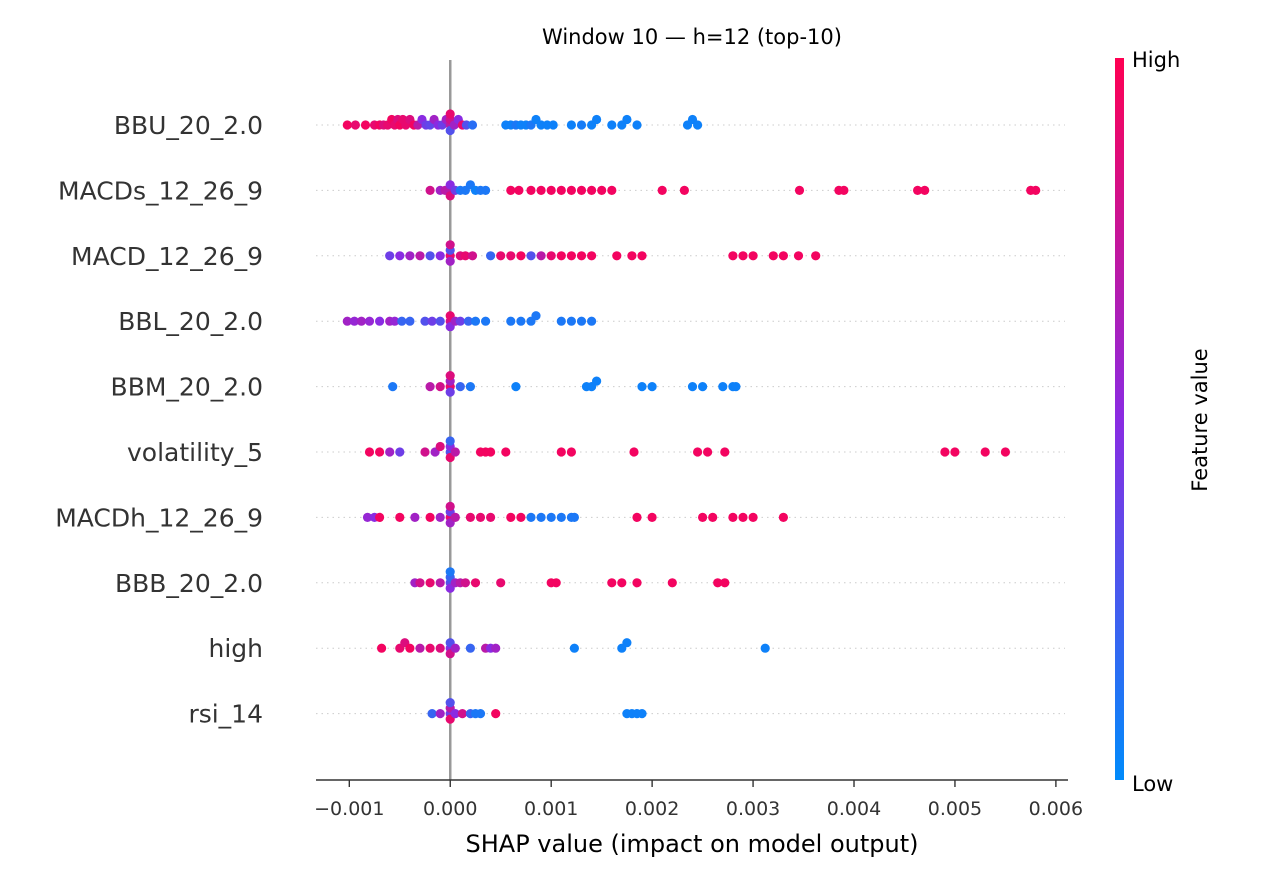  What do you see at coordinates (190, 321) in the screenshot?
I see `feature-label: BBL_20_2.0` at bounding box center [190, 321].